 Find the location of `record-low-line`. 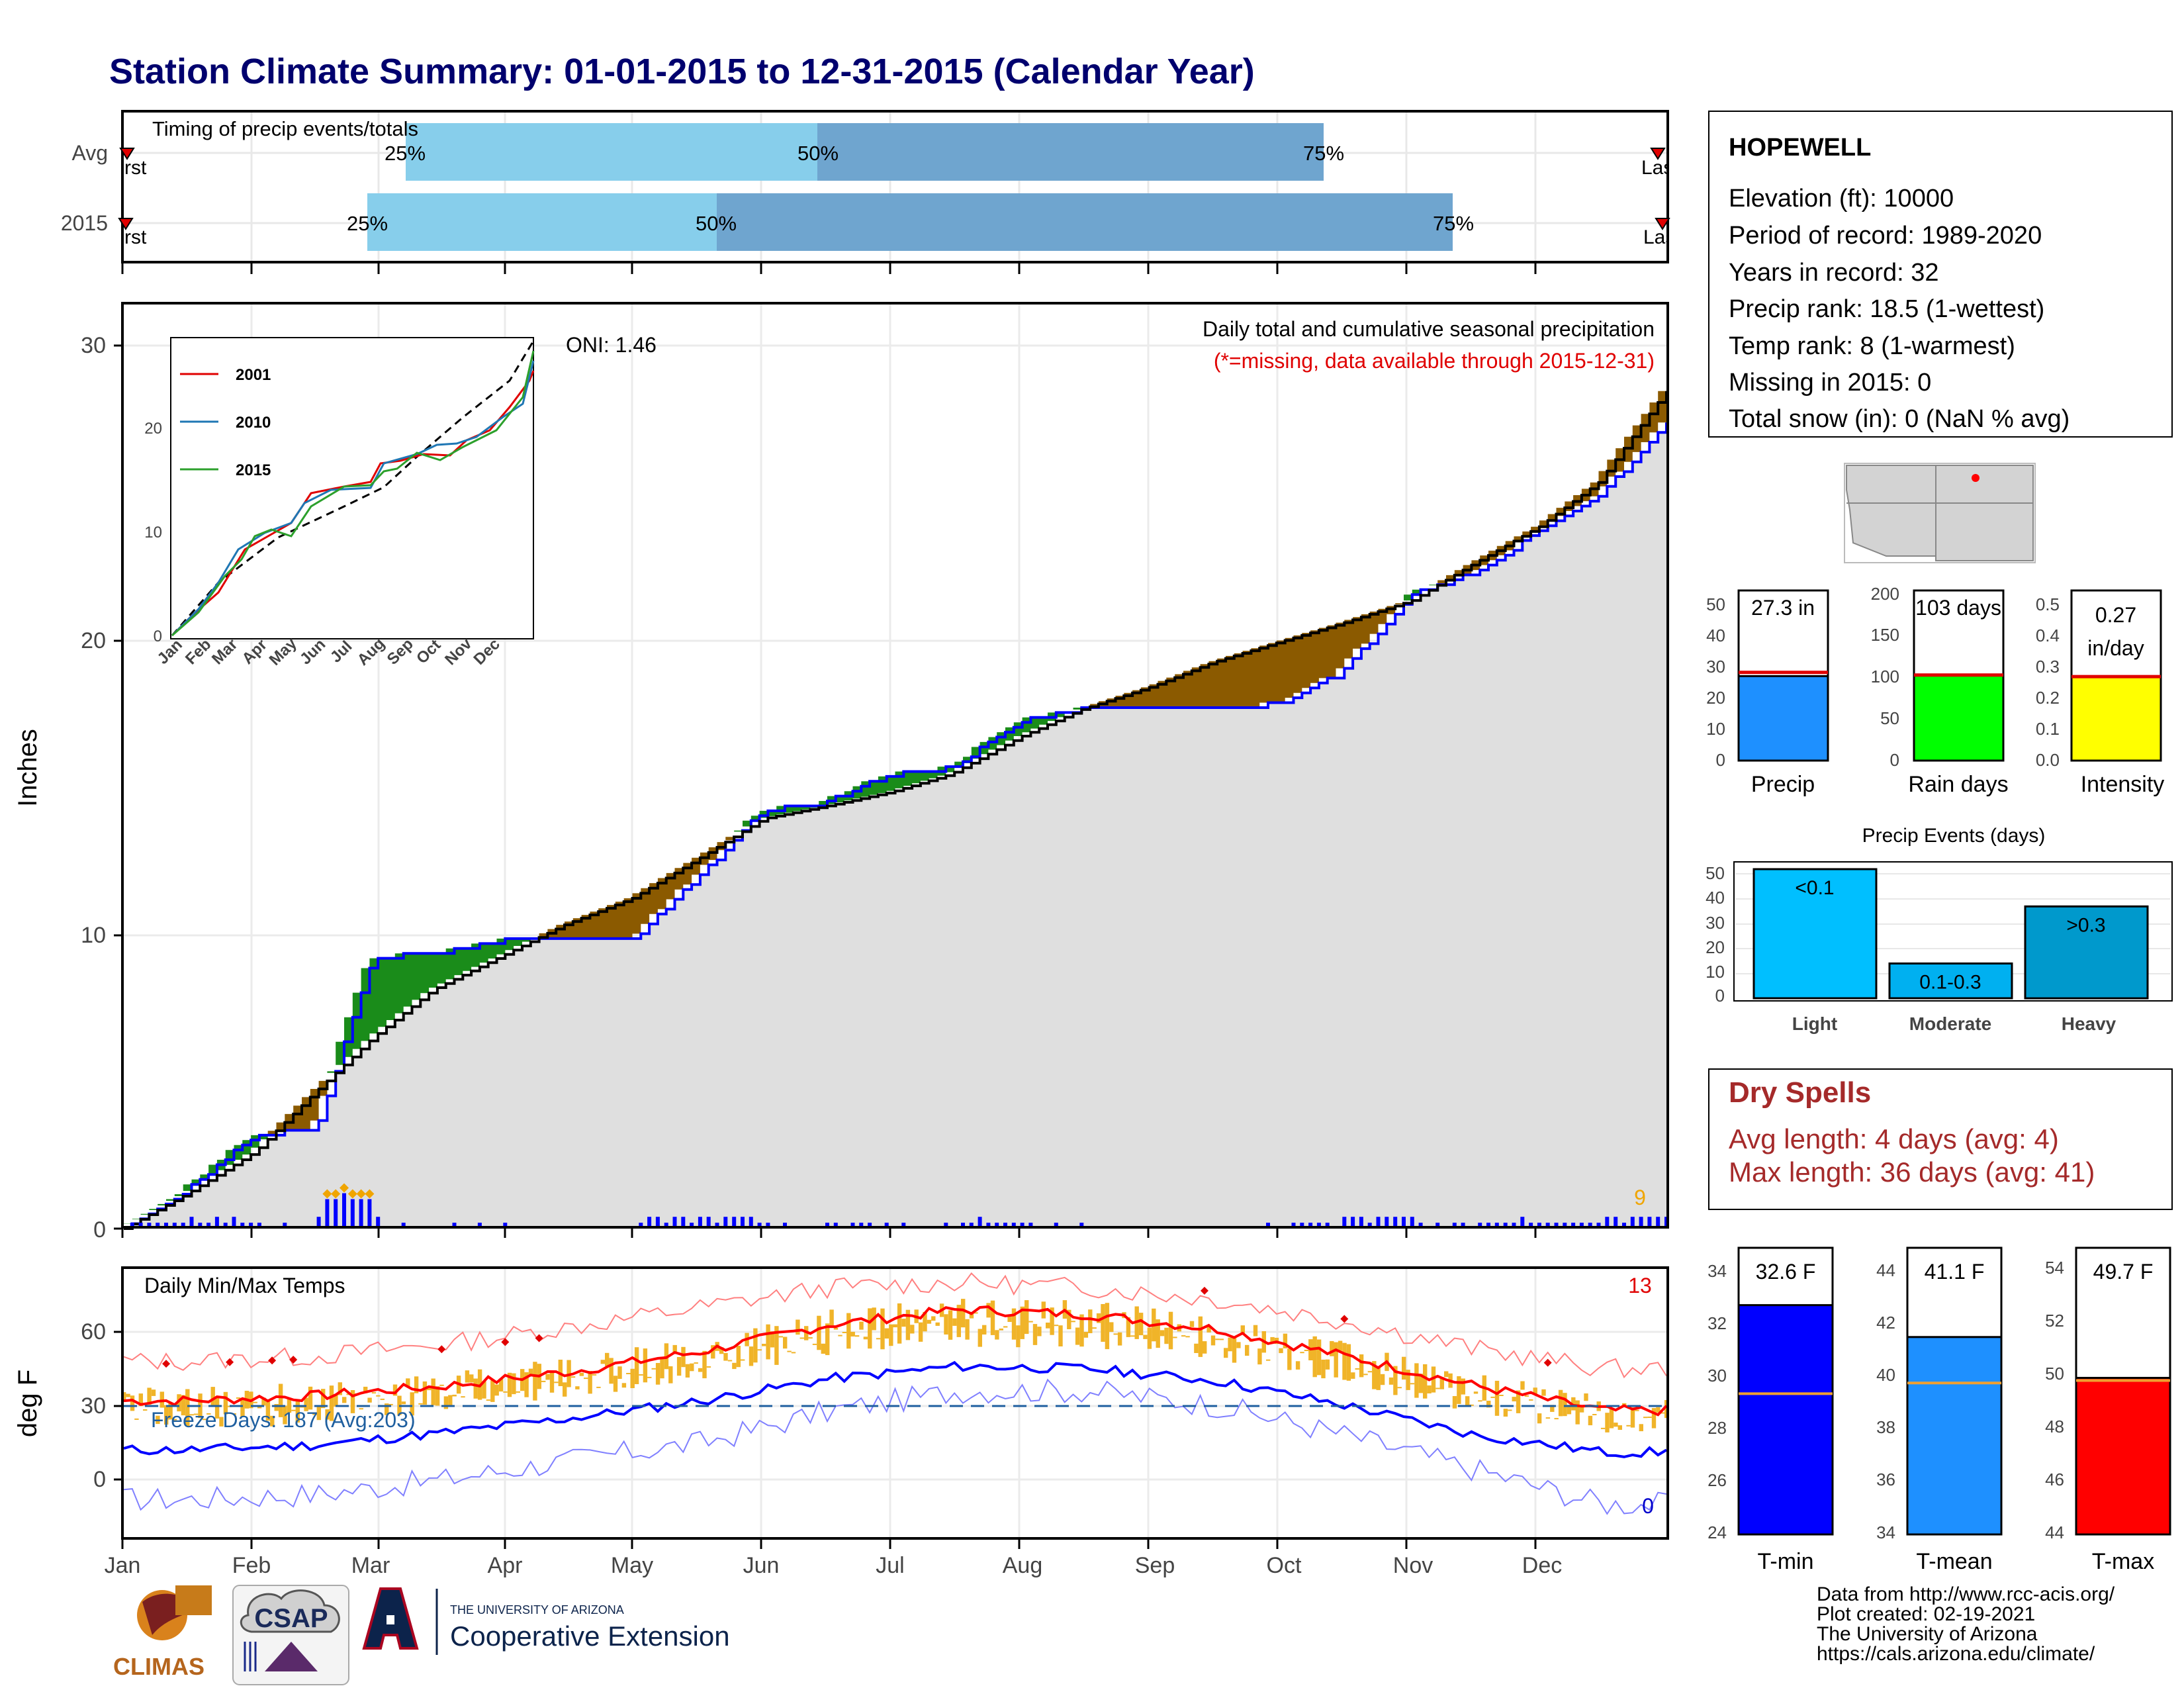

record-low-line is located at coordinates (895, 1446).